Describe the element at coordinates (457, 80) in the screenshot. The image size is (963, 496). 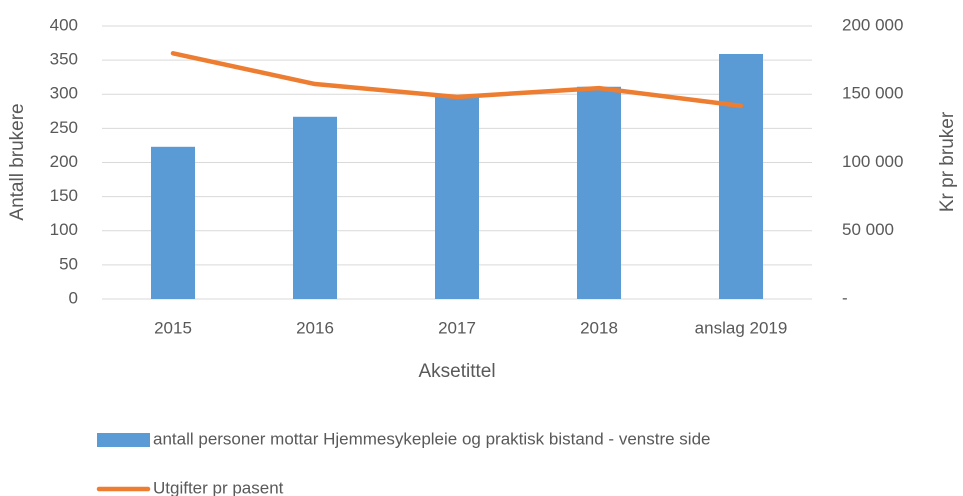
I see `line` at that location.